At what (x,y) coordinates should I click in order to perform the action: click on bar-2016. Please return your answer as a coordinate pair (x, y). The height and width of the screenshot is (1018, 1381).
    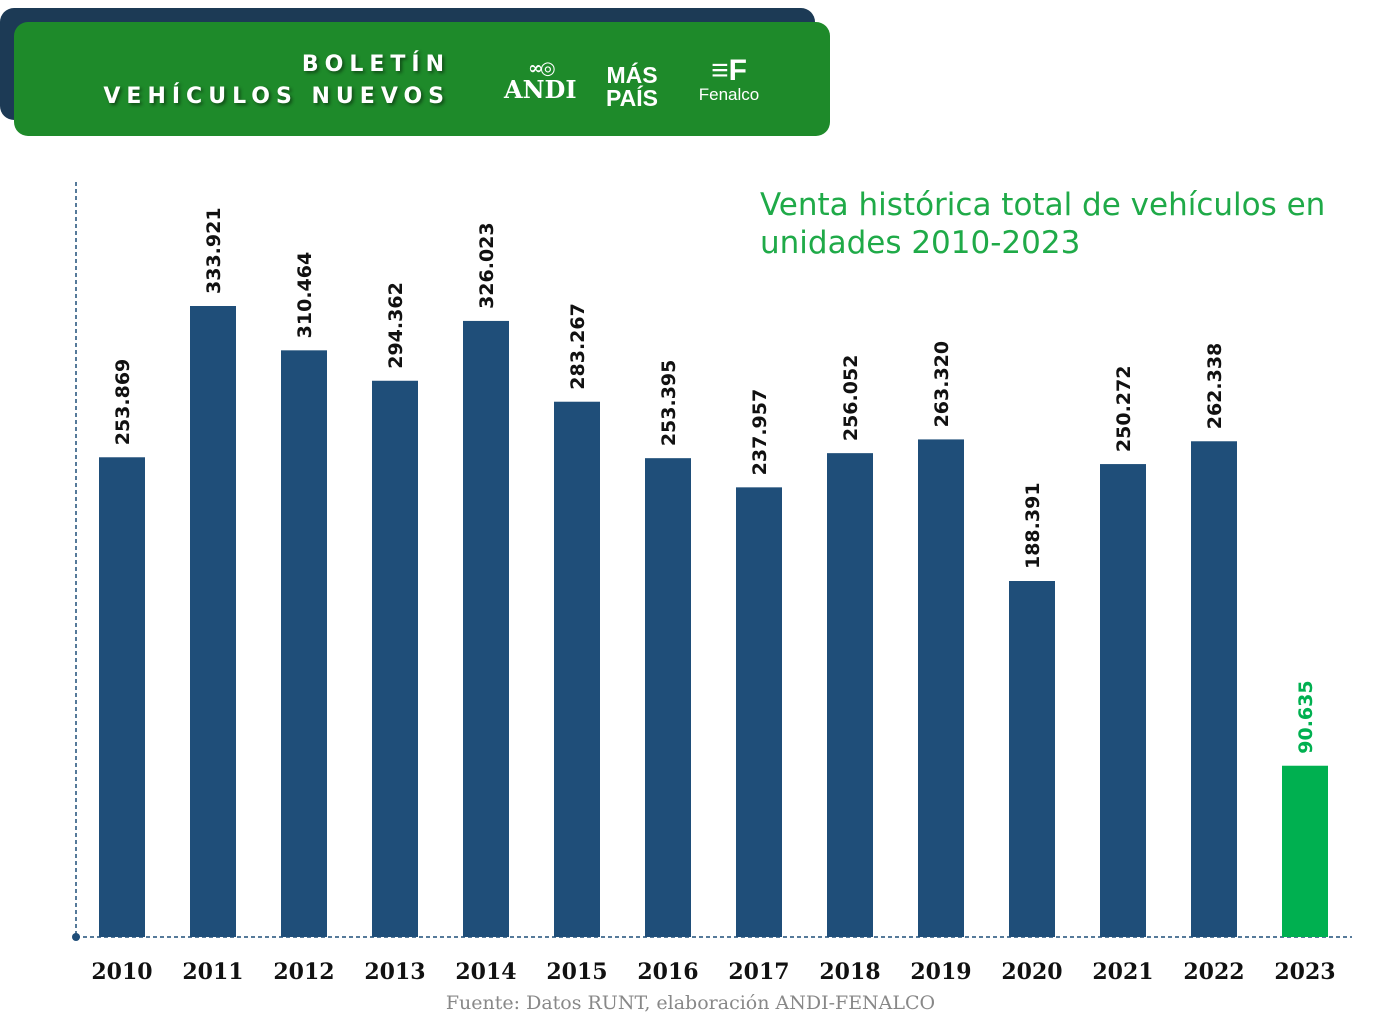
    Looking at the image, I should click on (668, 697).